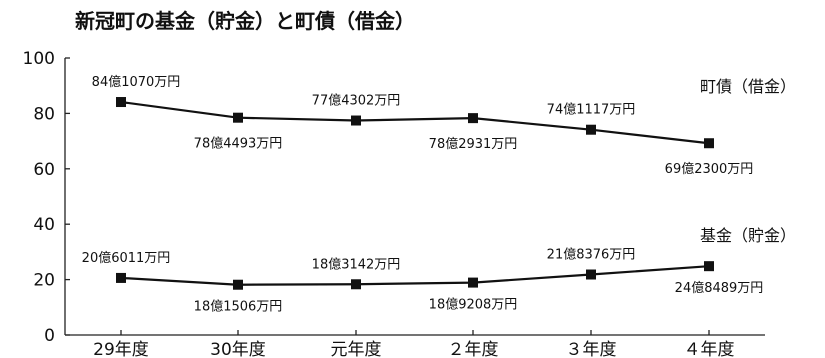 Image resolution: width=825 pixels, height=358 pixels. I want to click on x-tick-label: ２年度, so click(473, 349).